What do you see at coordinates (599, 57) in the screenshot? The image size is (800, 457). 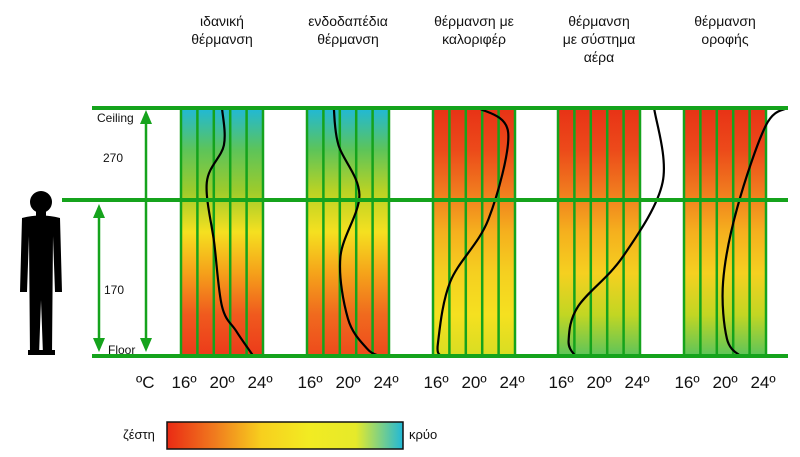 I see `column-title-line: αέρα` at bounding box center [599, 57].